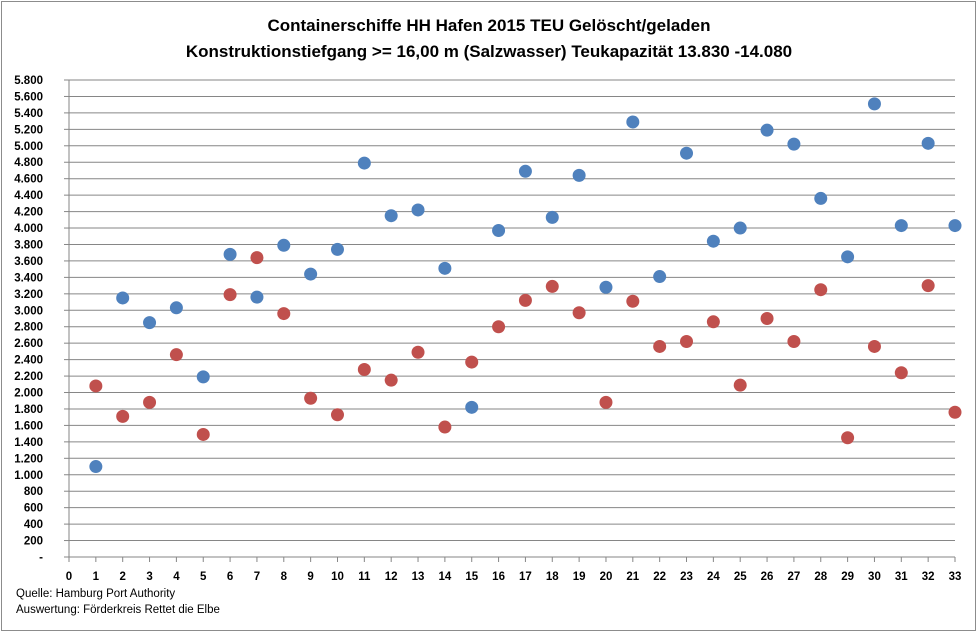 Image resolution: width=979 pixels, height=634 pixels. What do you see at coordinates (606, 577) in the screenshot?
I see `x-tick-label: 20` at bounding box center [606, 577].